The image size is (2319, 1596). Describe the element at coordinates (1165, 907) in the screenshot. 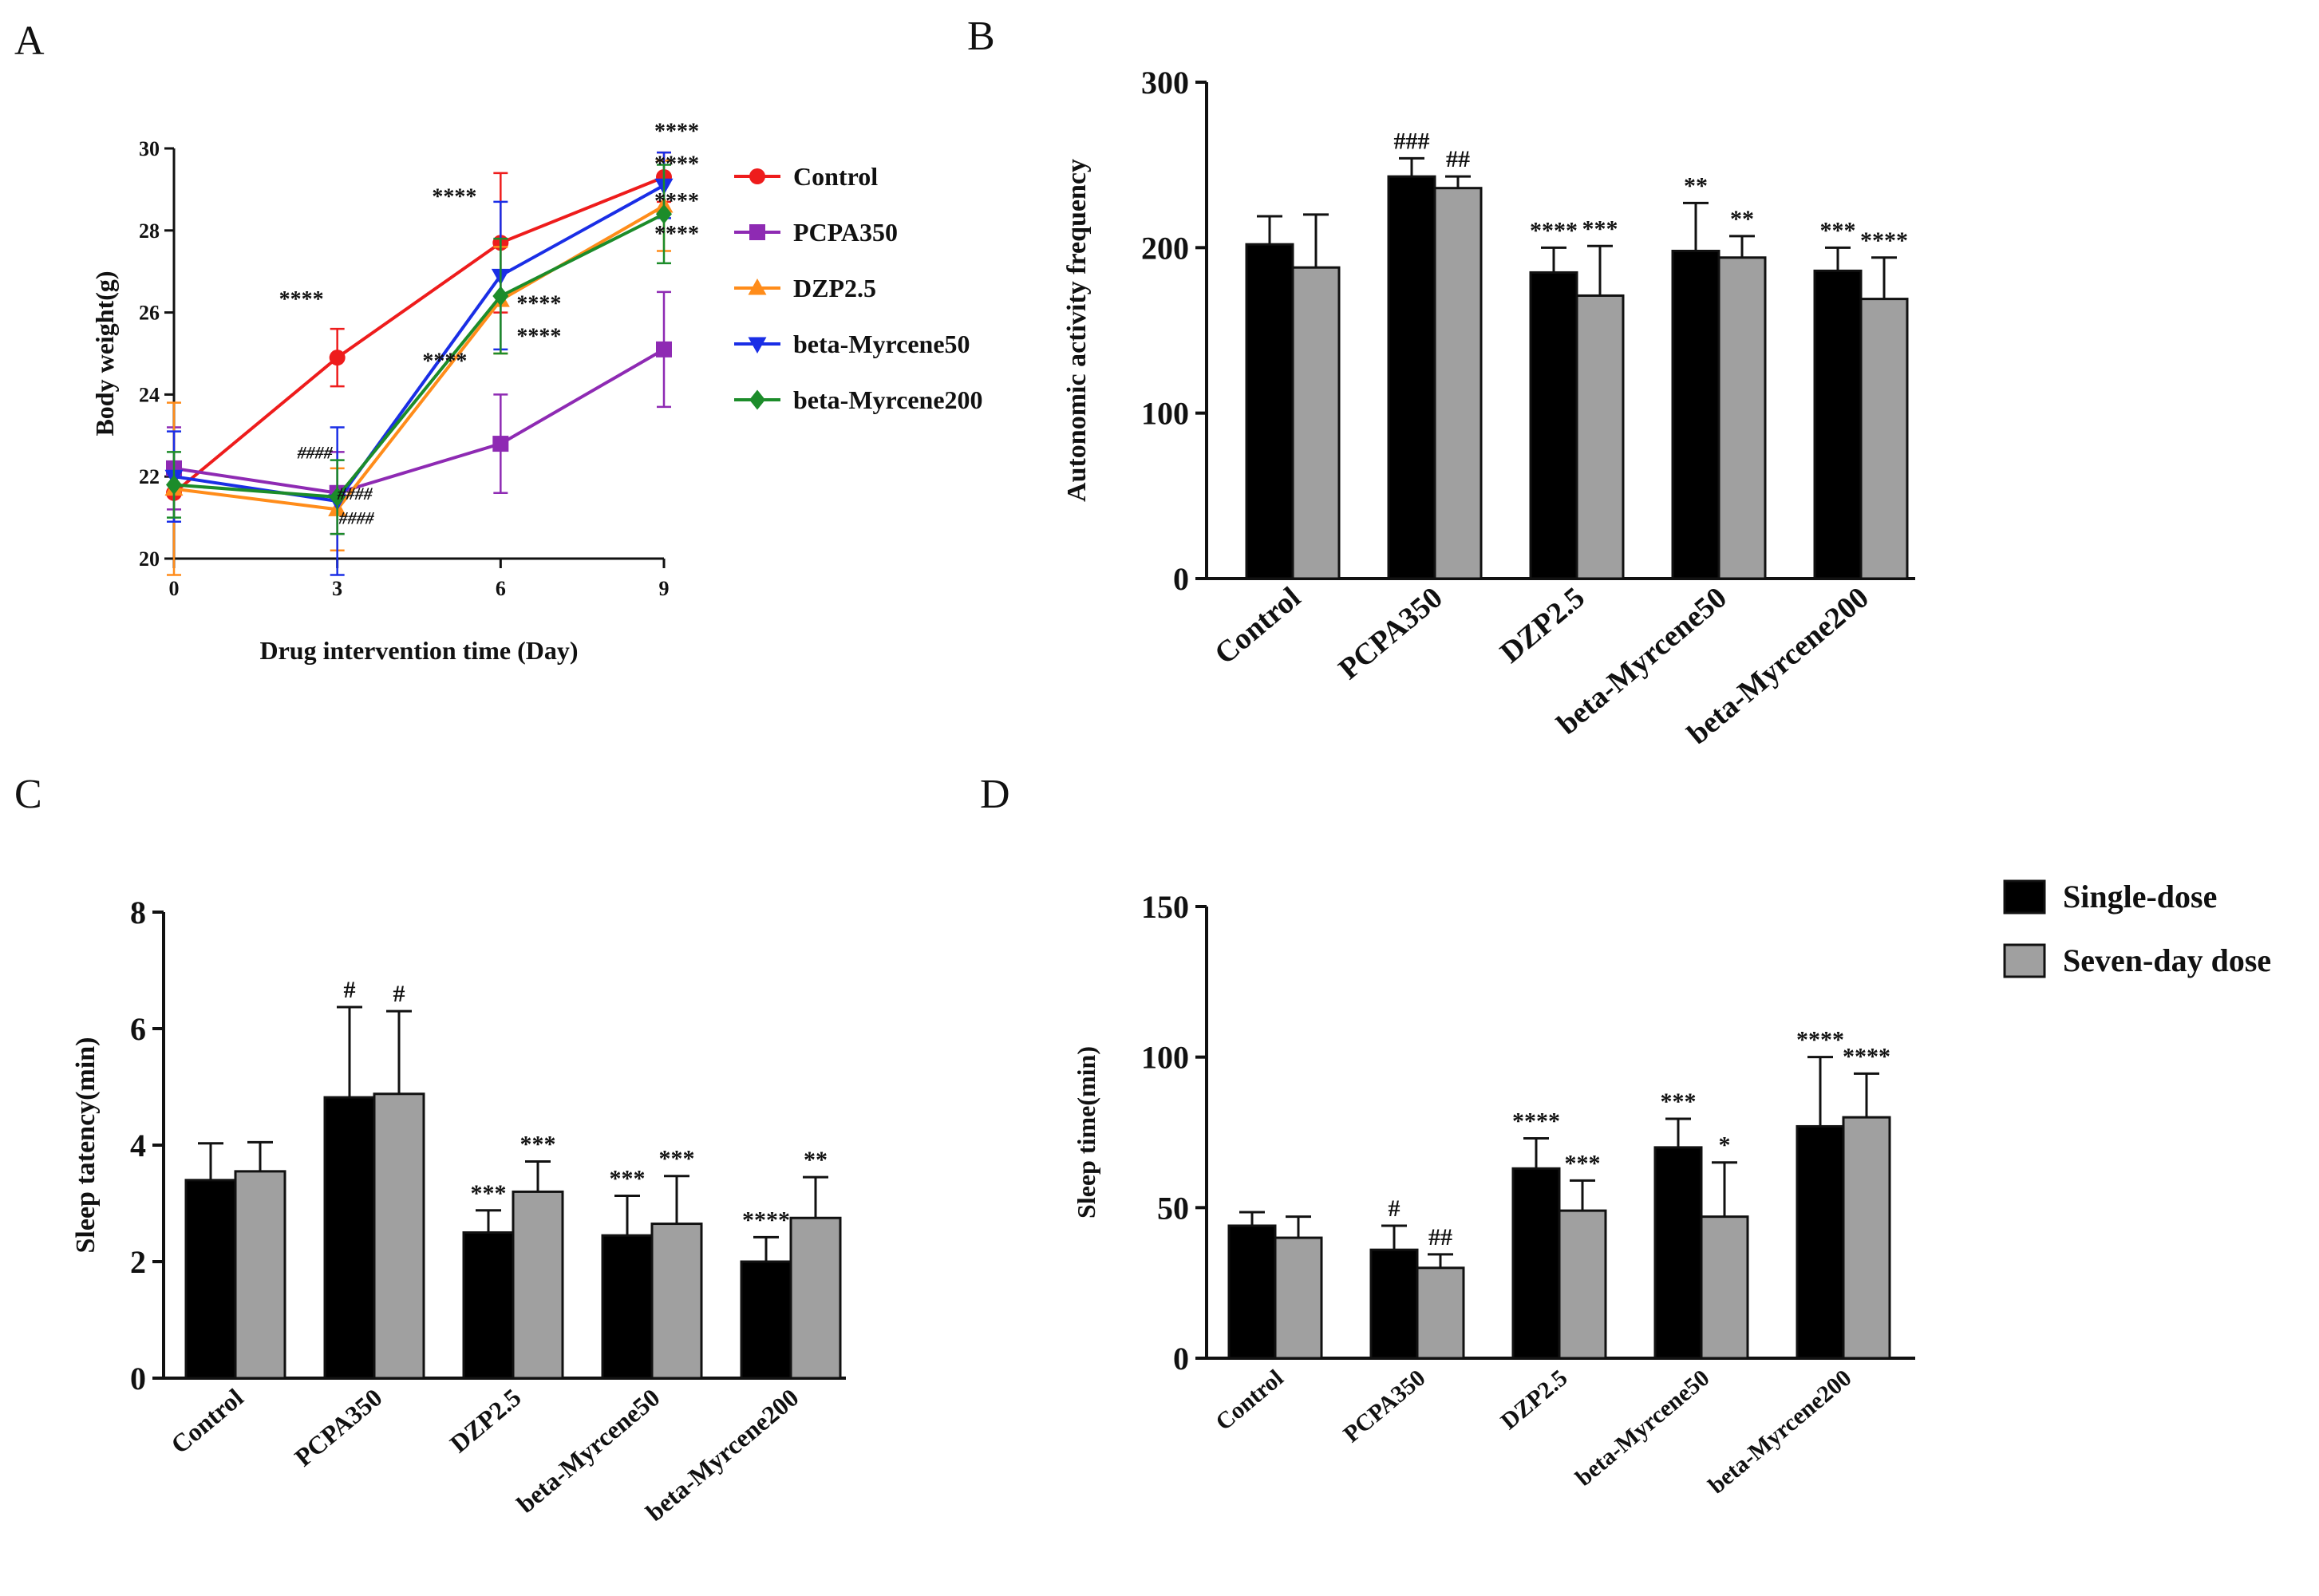

I see `y-tick-label: 150` at that location.